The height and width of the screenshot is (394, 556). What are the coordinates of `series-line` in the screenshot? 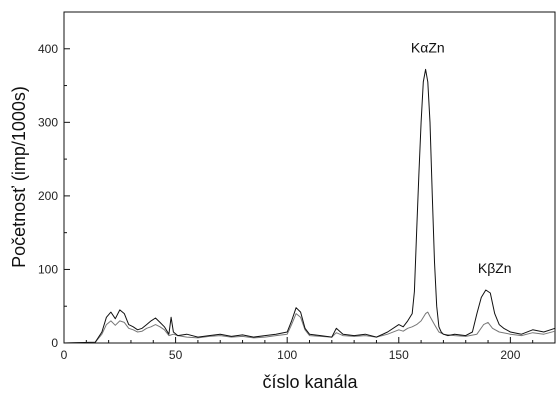 It's located at (309, 327).